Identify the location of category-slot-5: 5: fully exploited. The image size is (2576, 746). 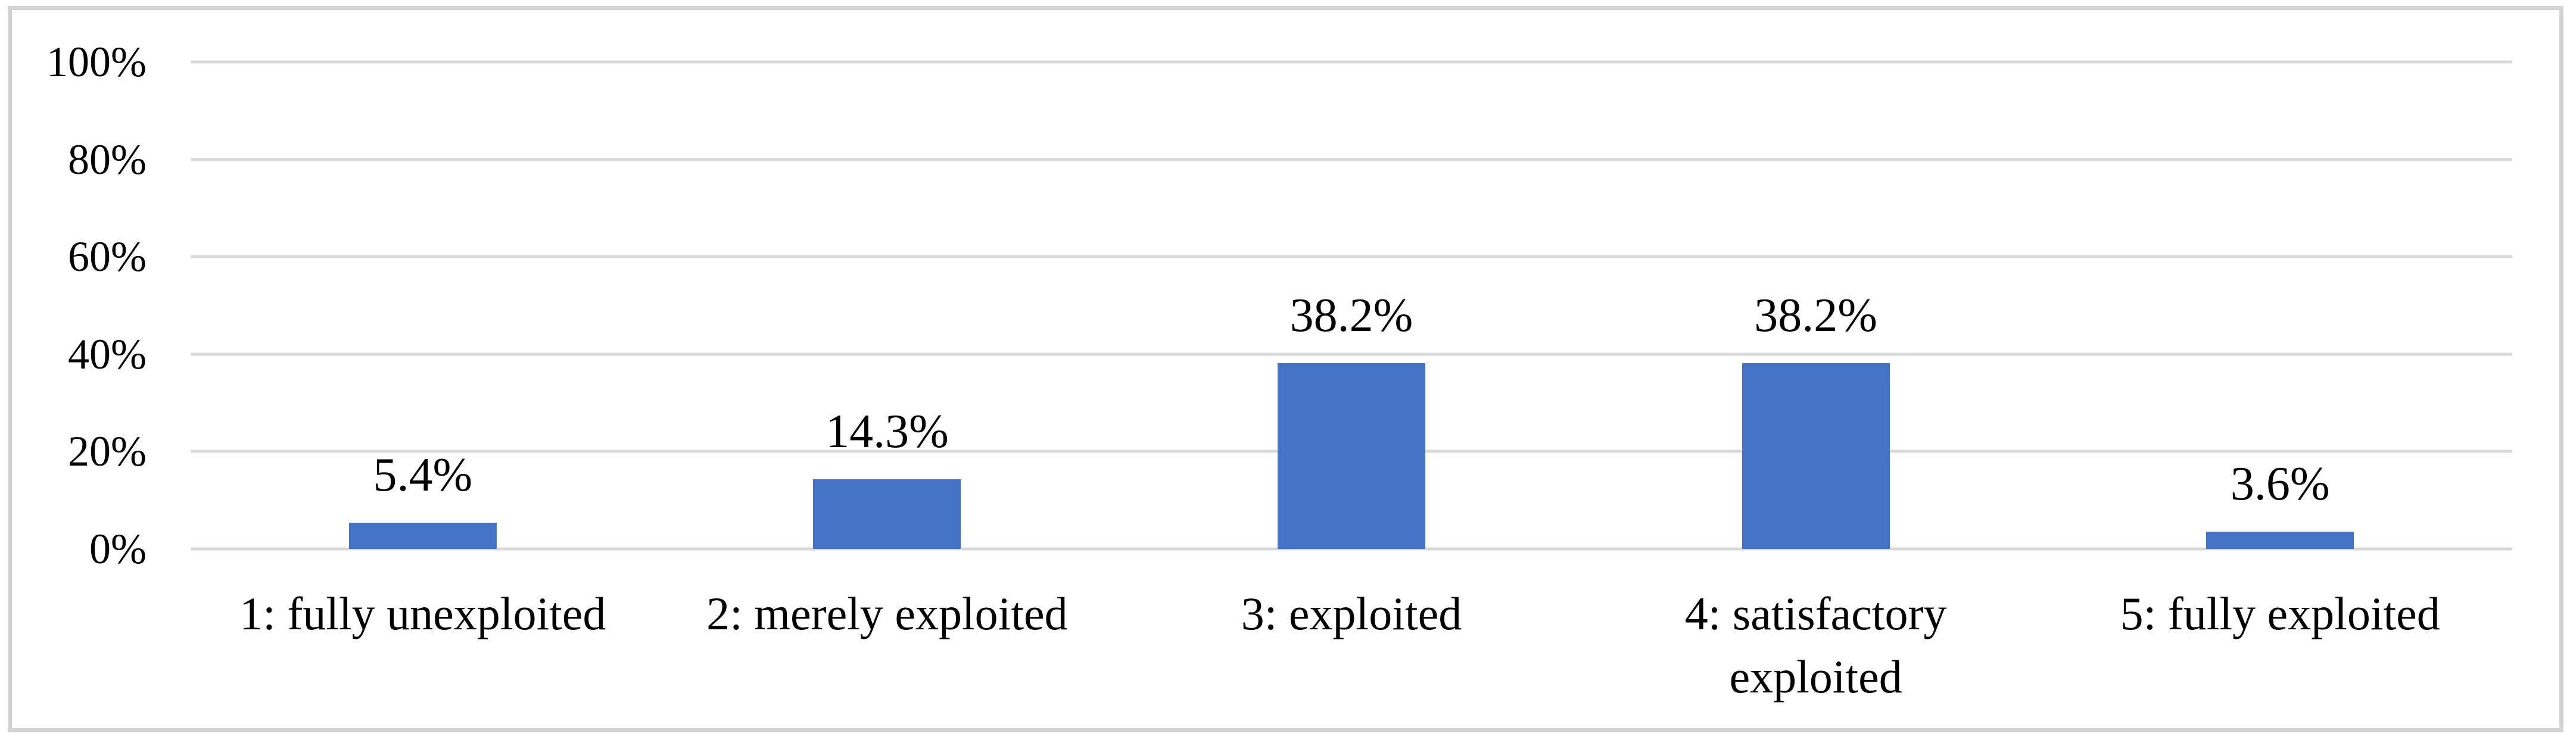
(2280, 613).